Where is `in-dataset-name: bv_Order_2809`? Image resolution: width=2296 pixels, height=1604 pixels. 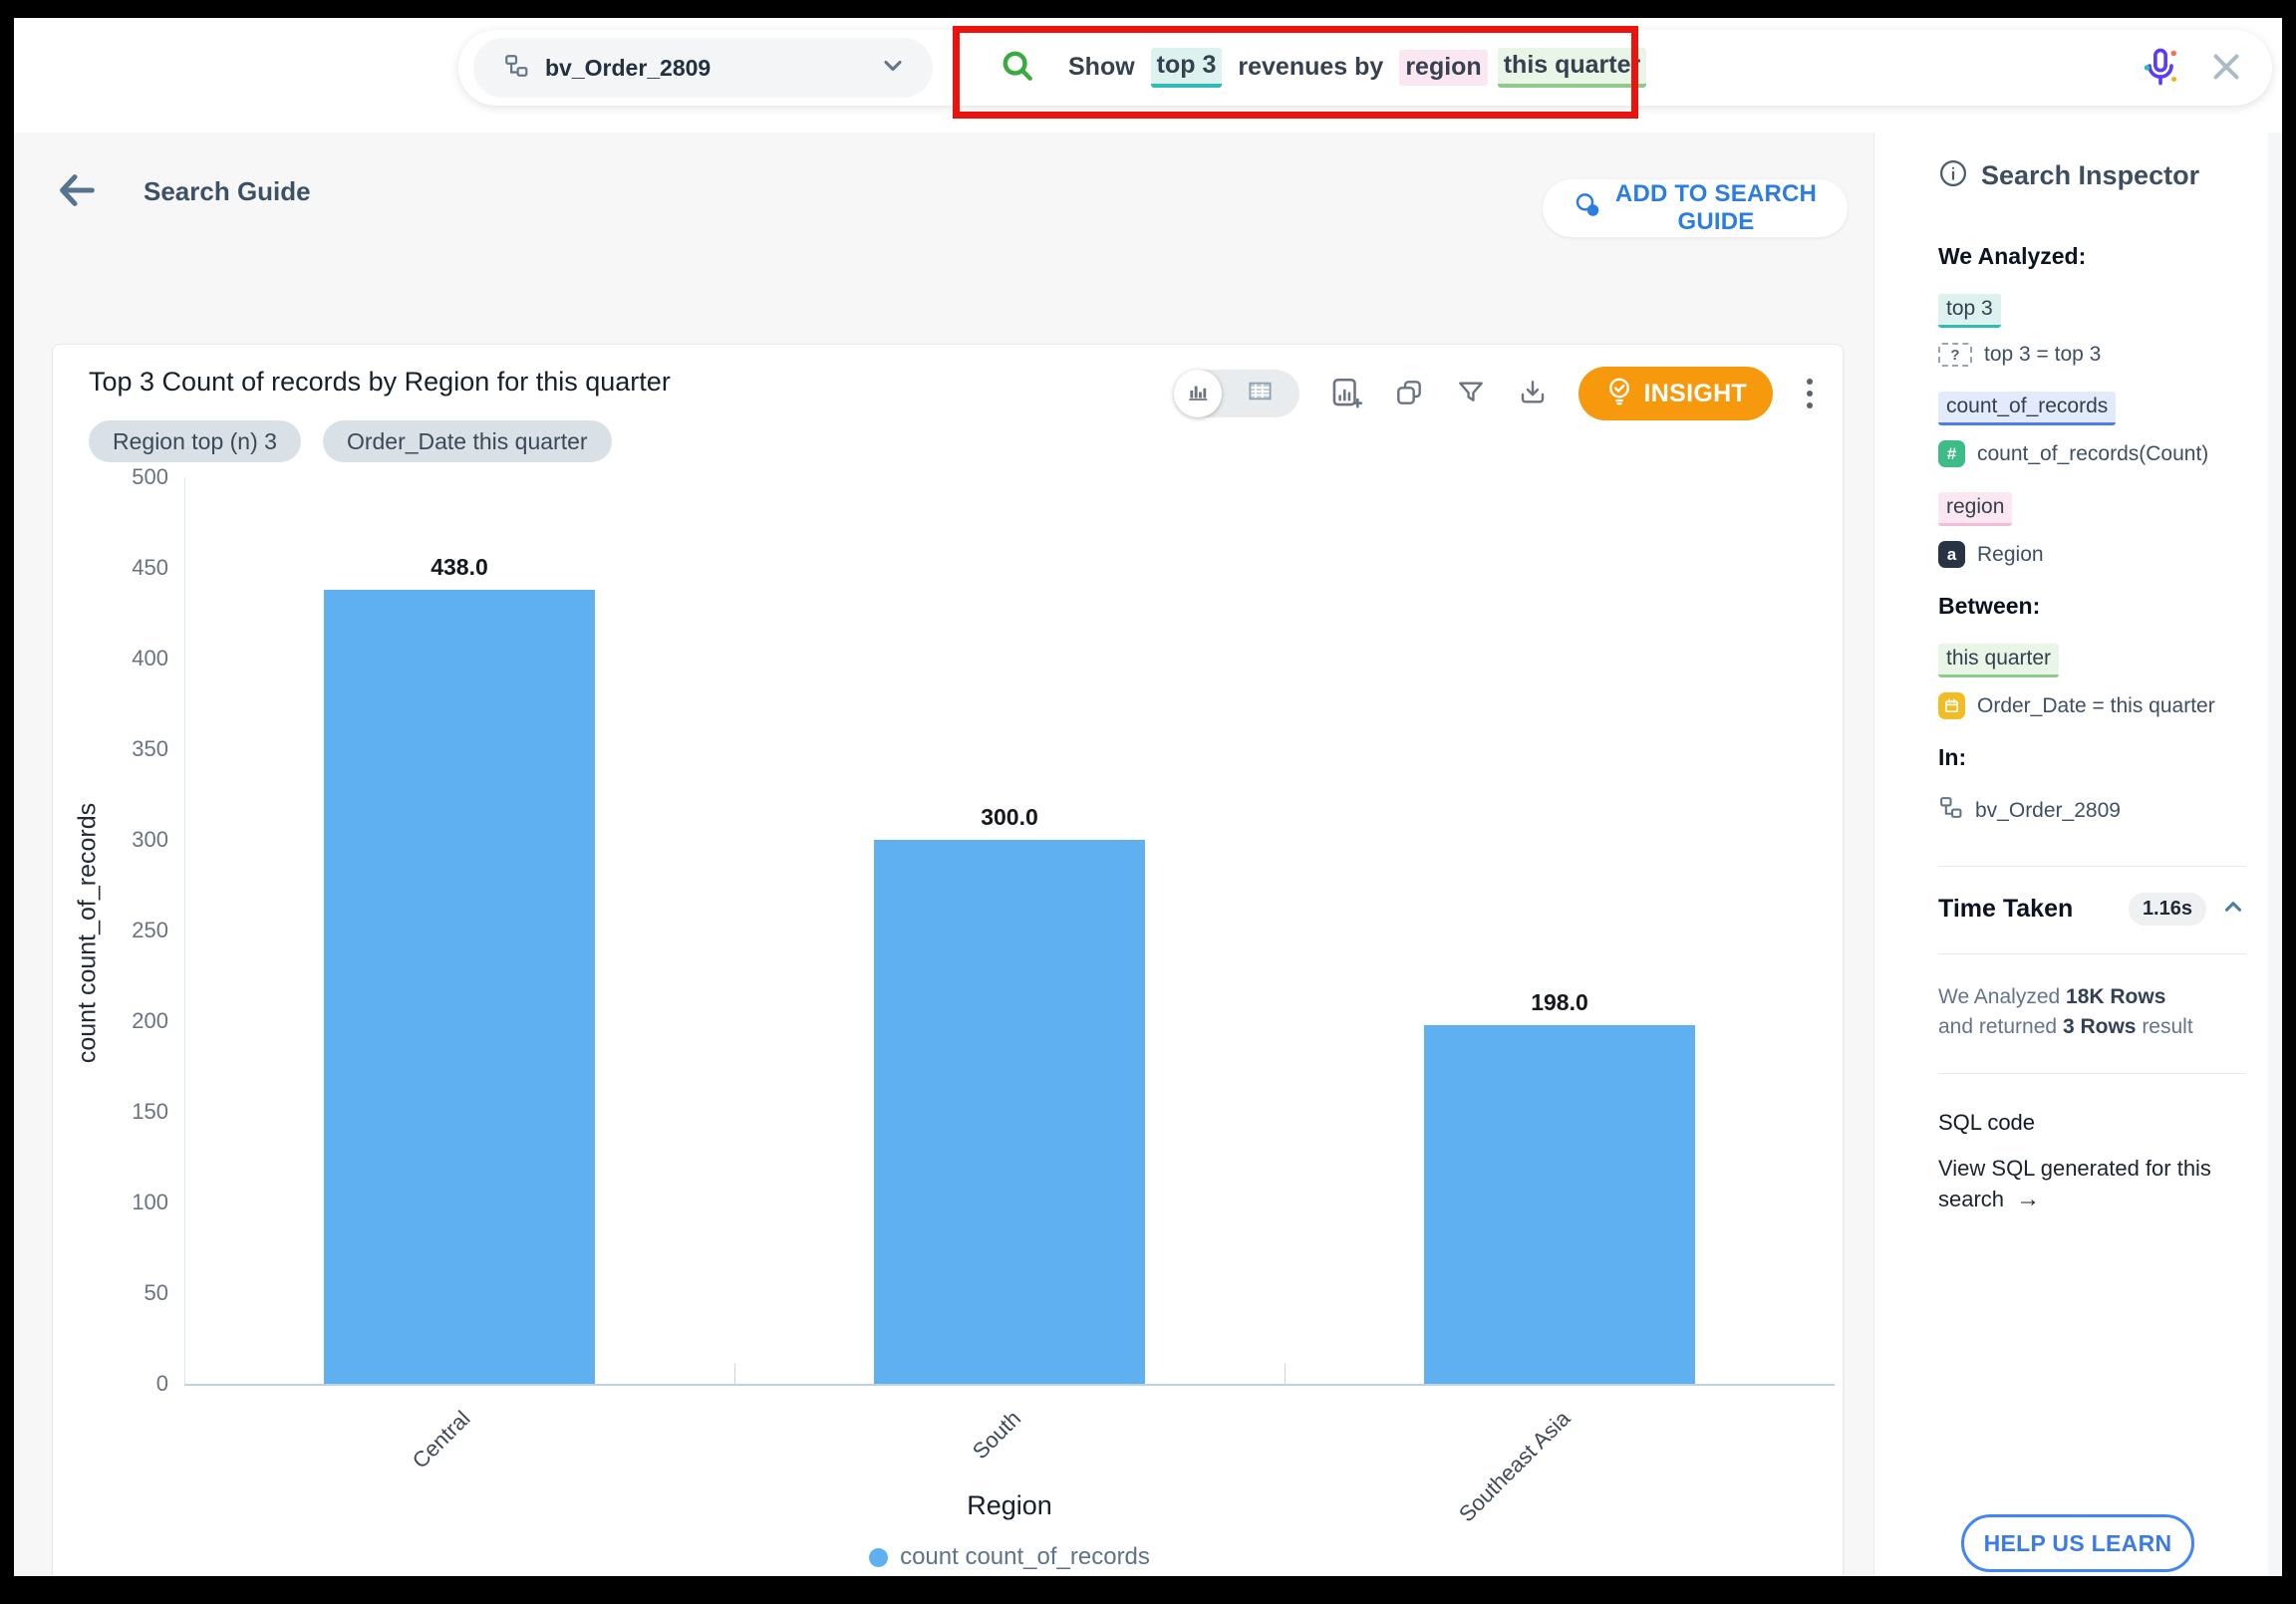 in-dataset-name: bv_Order_2809 is located at coordinates (2048, 810).